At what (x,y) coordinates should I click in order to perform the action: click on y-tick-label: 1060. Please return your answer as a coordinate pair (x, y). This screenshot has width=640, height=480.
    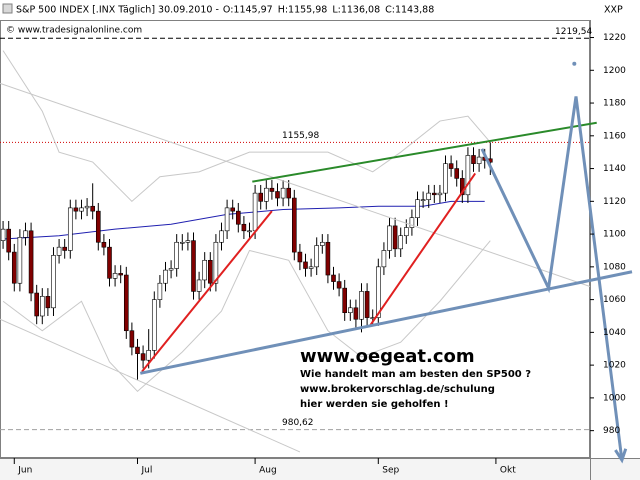
    Looking at the image, I should click on (614, 300).